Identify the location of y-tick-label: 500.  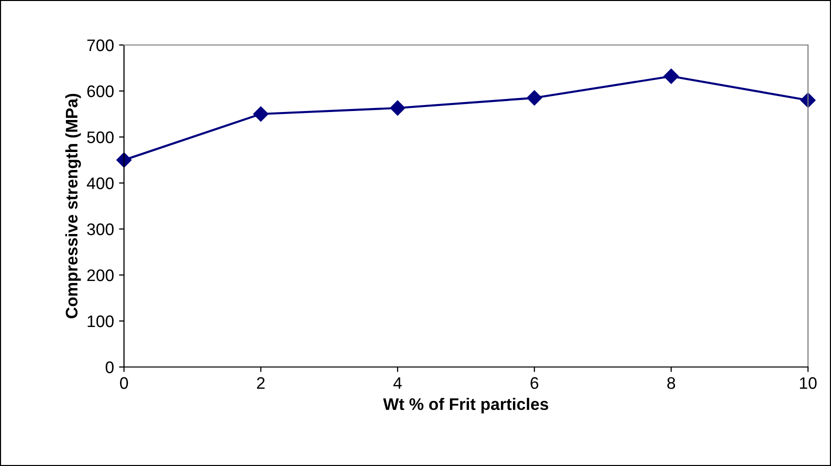
(100, 137).